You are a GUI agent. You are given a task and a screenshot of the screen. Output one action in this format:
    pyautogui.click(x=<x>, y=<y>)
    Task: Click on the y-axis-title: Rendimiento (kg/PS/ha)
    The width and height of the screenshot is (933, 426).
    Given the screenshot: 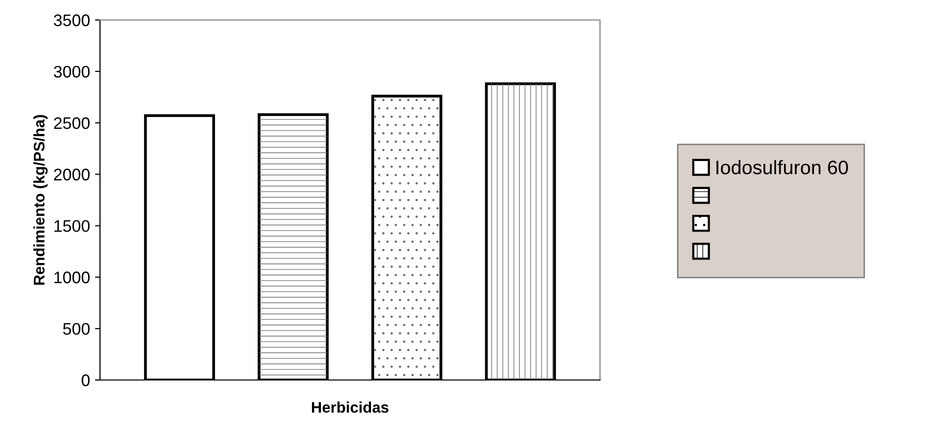 What is the action you would take?
    pyautogui.click(x=40, y=200)
    